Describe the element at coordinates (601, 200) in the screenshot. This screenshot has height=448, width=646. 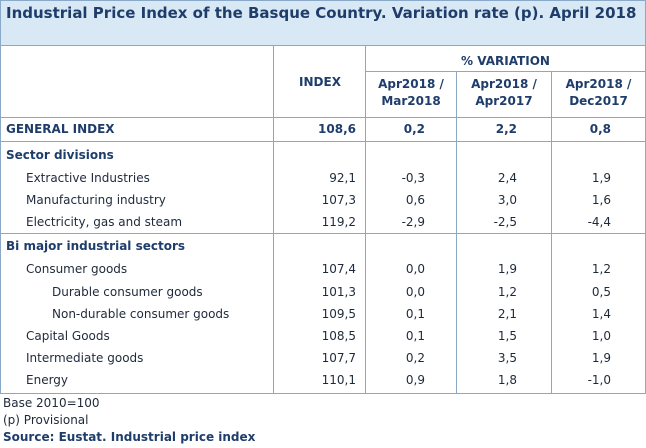
I see `row-v3: 1,6` at that location.